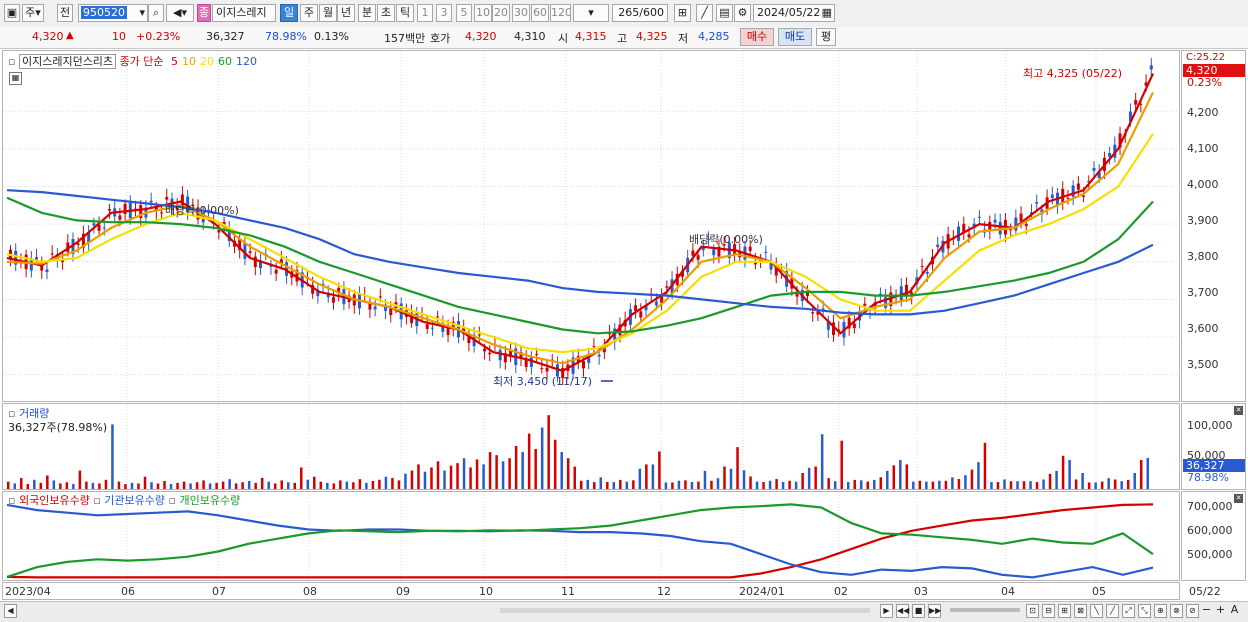 This screenshot has height=622, width=1248. Describe the element at coordinates (591, 13) in the screenshot. I see `unit-select: ▾` at that location.